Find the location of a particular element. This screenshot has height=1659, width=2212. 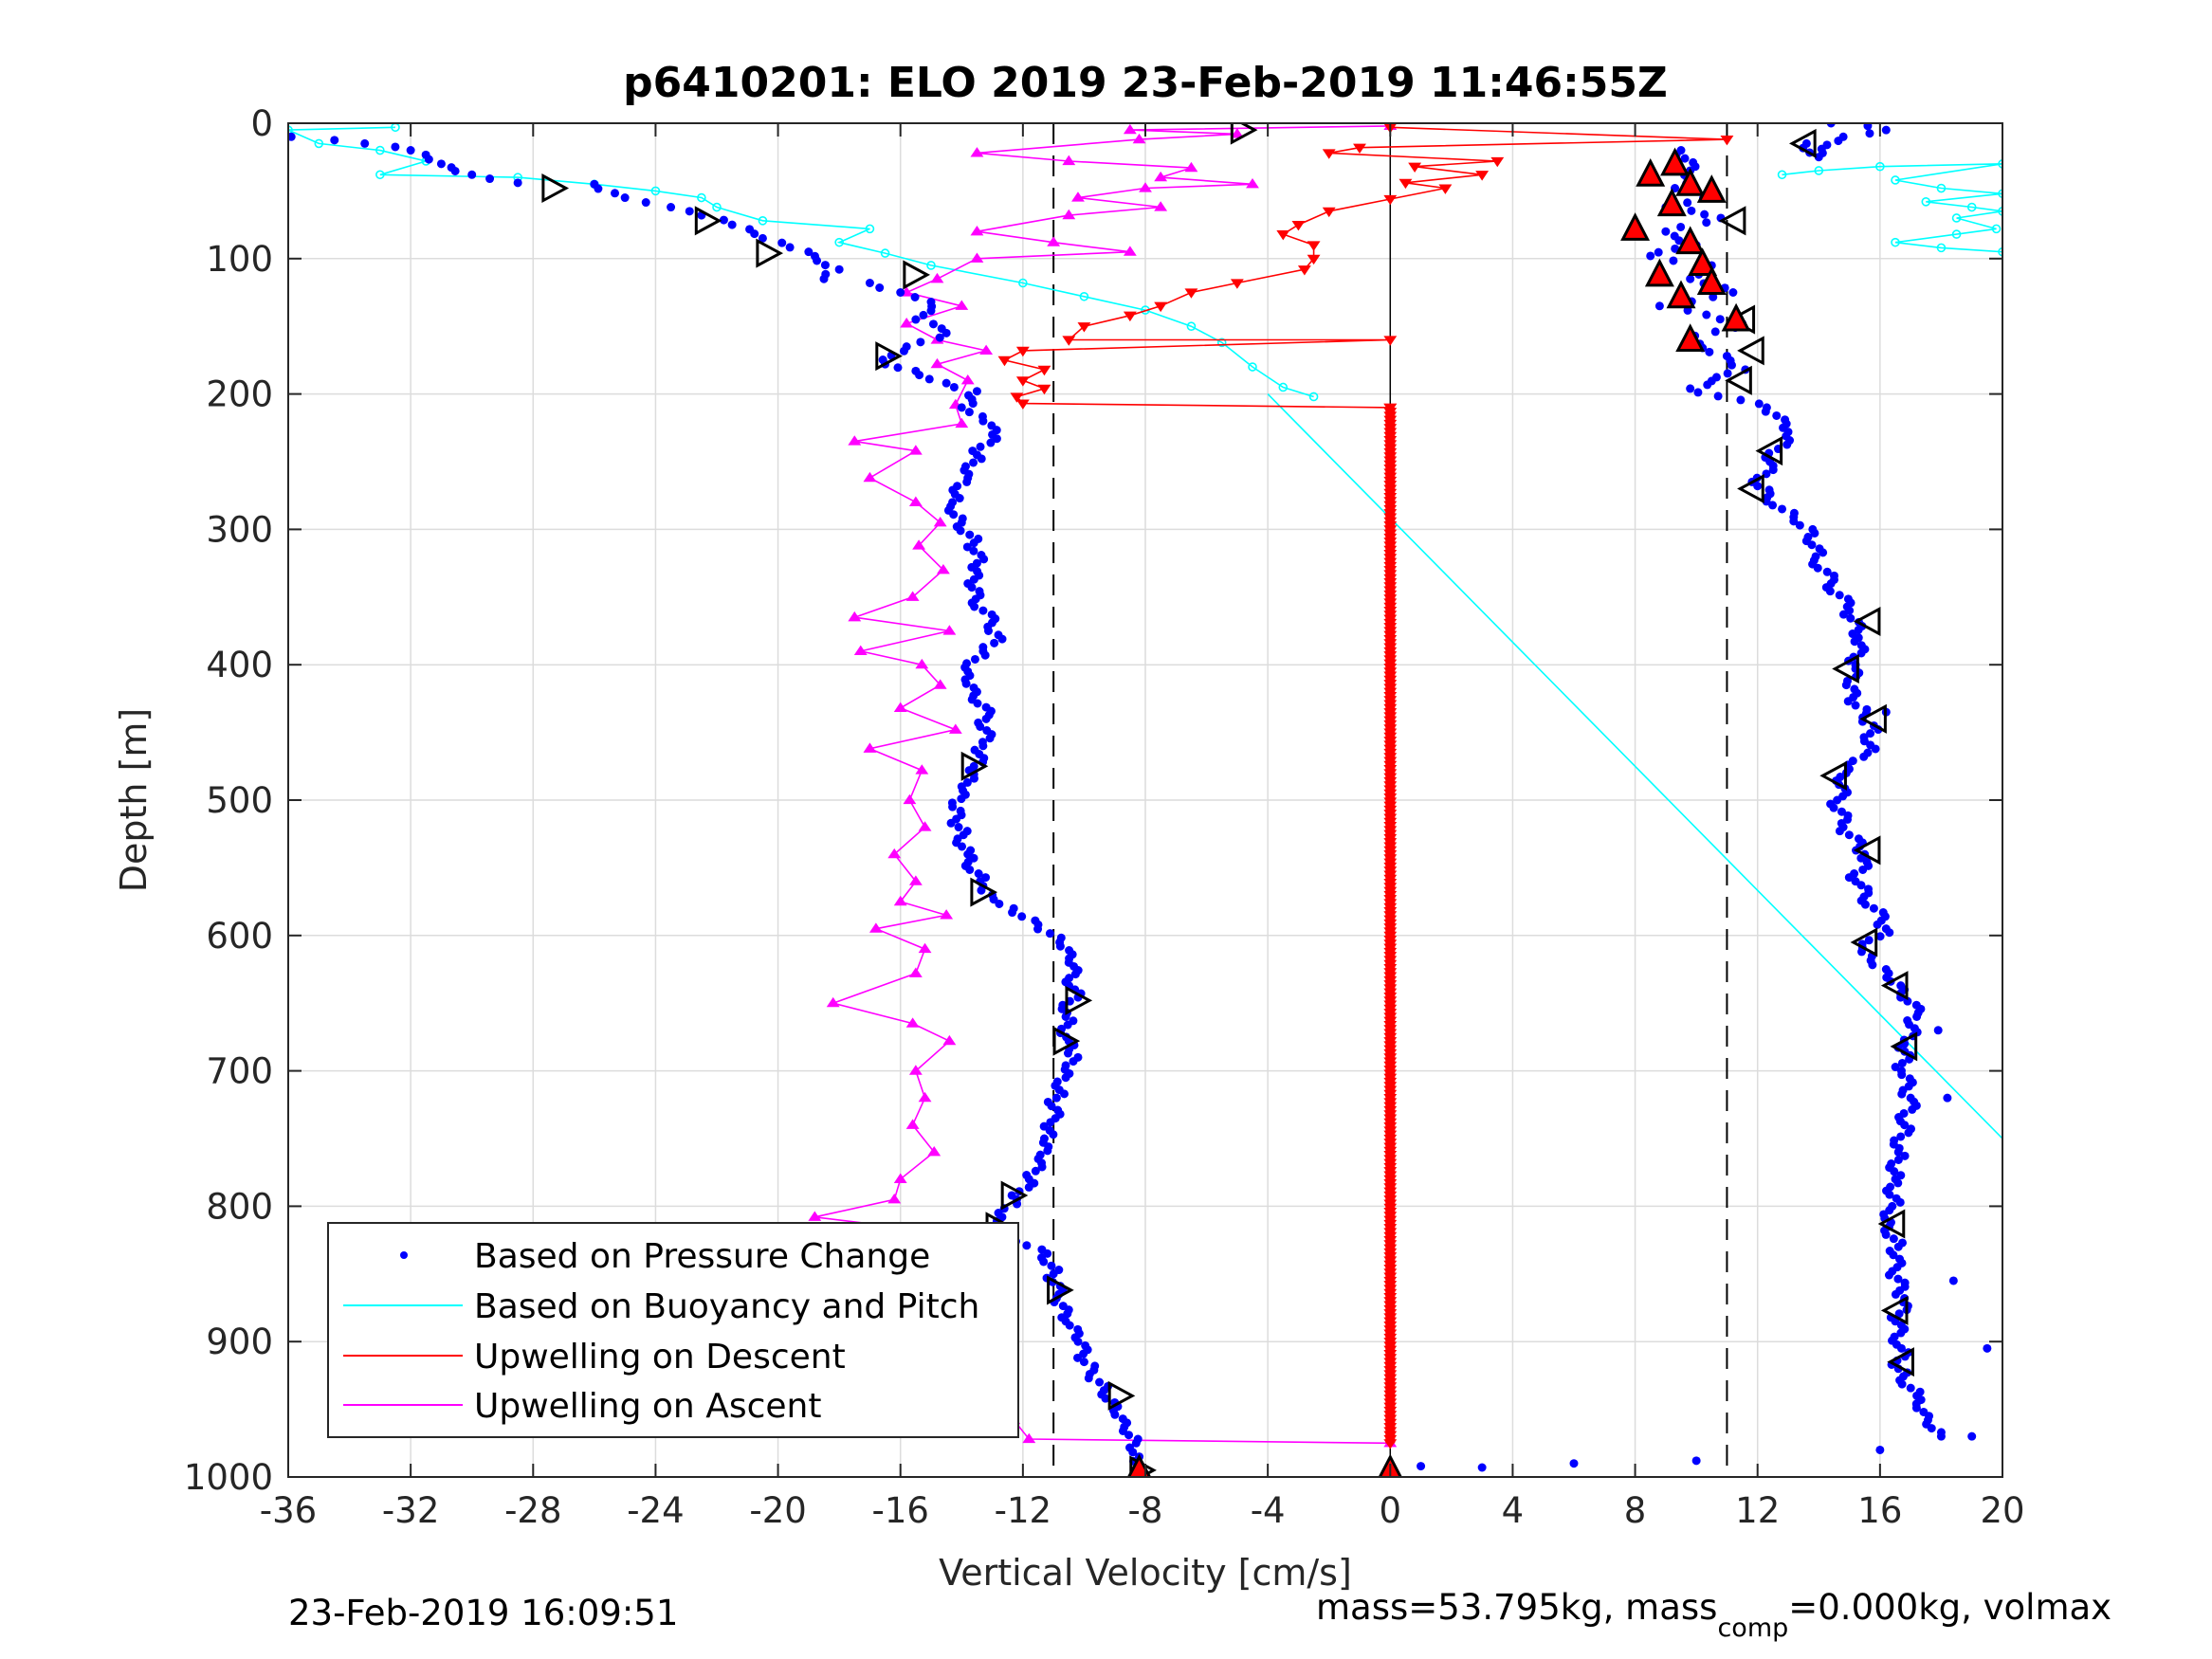

x-axis-label: Vertical Velocity [cm/s] is located at coordinates (1145, 1573).